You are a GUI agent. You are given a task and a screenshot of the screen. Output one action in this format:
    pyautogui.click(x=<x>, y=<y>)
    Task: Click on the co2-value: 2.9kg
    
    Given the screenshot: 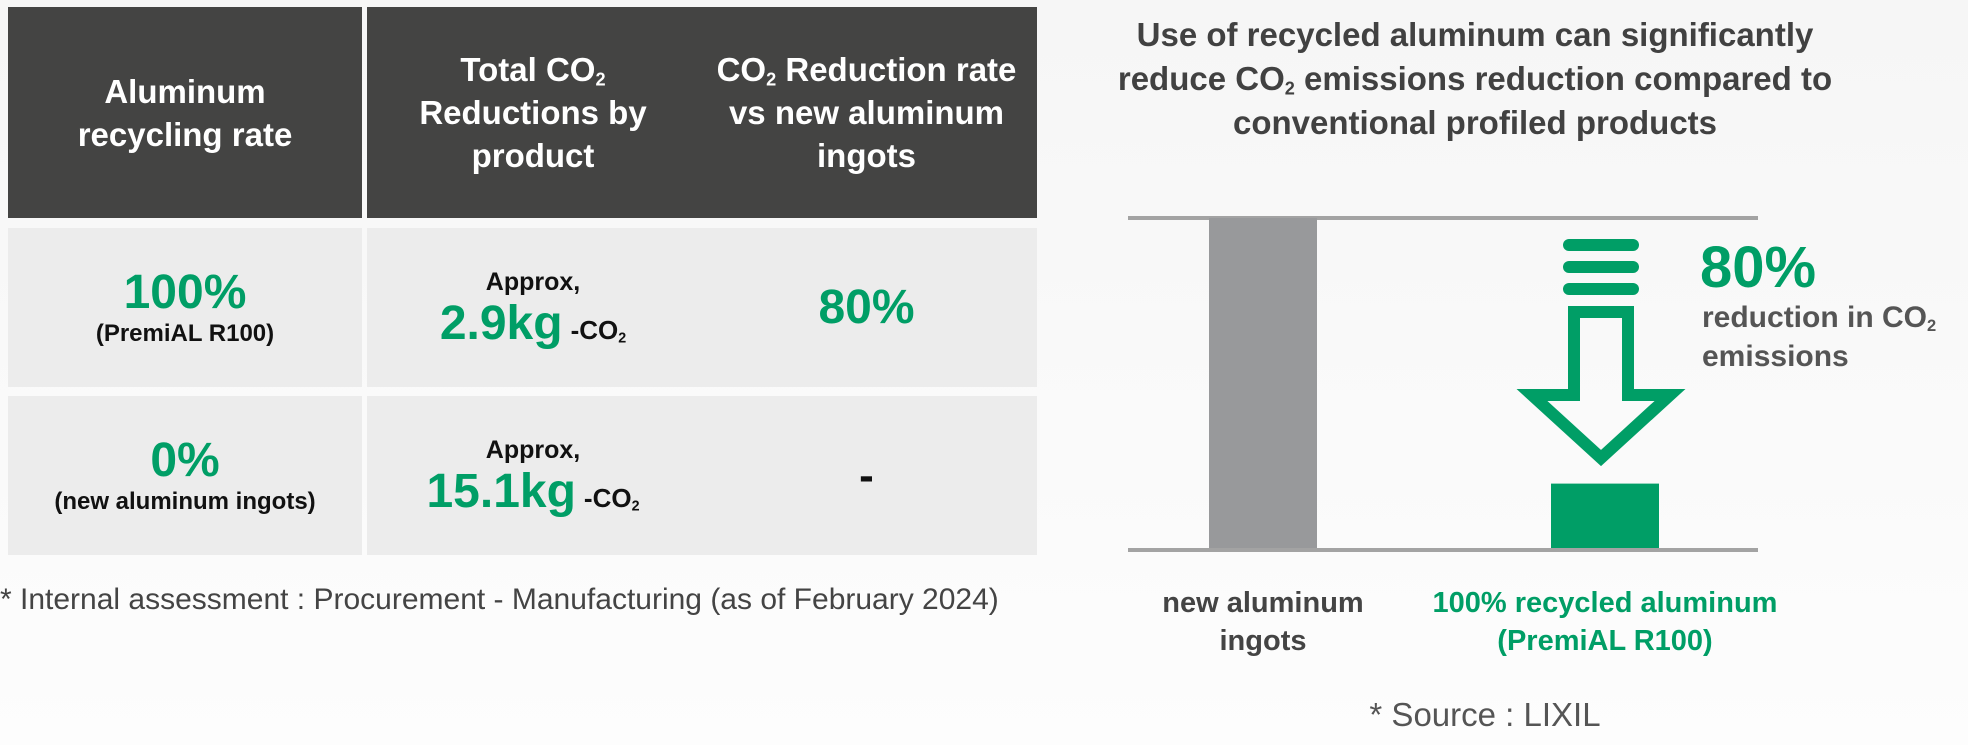 What is the action you would take?
    pyautogui.click(x=501, y=323)
    